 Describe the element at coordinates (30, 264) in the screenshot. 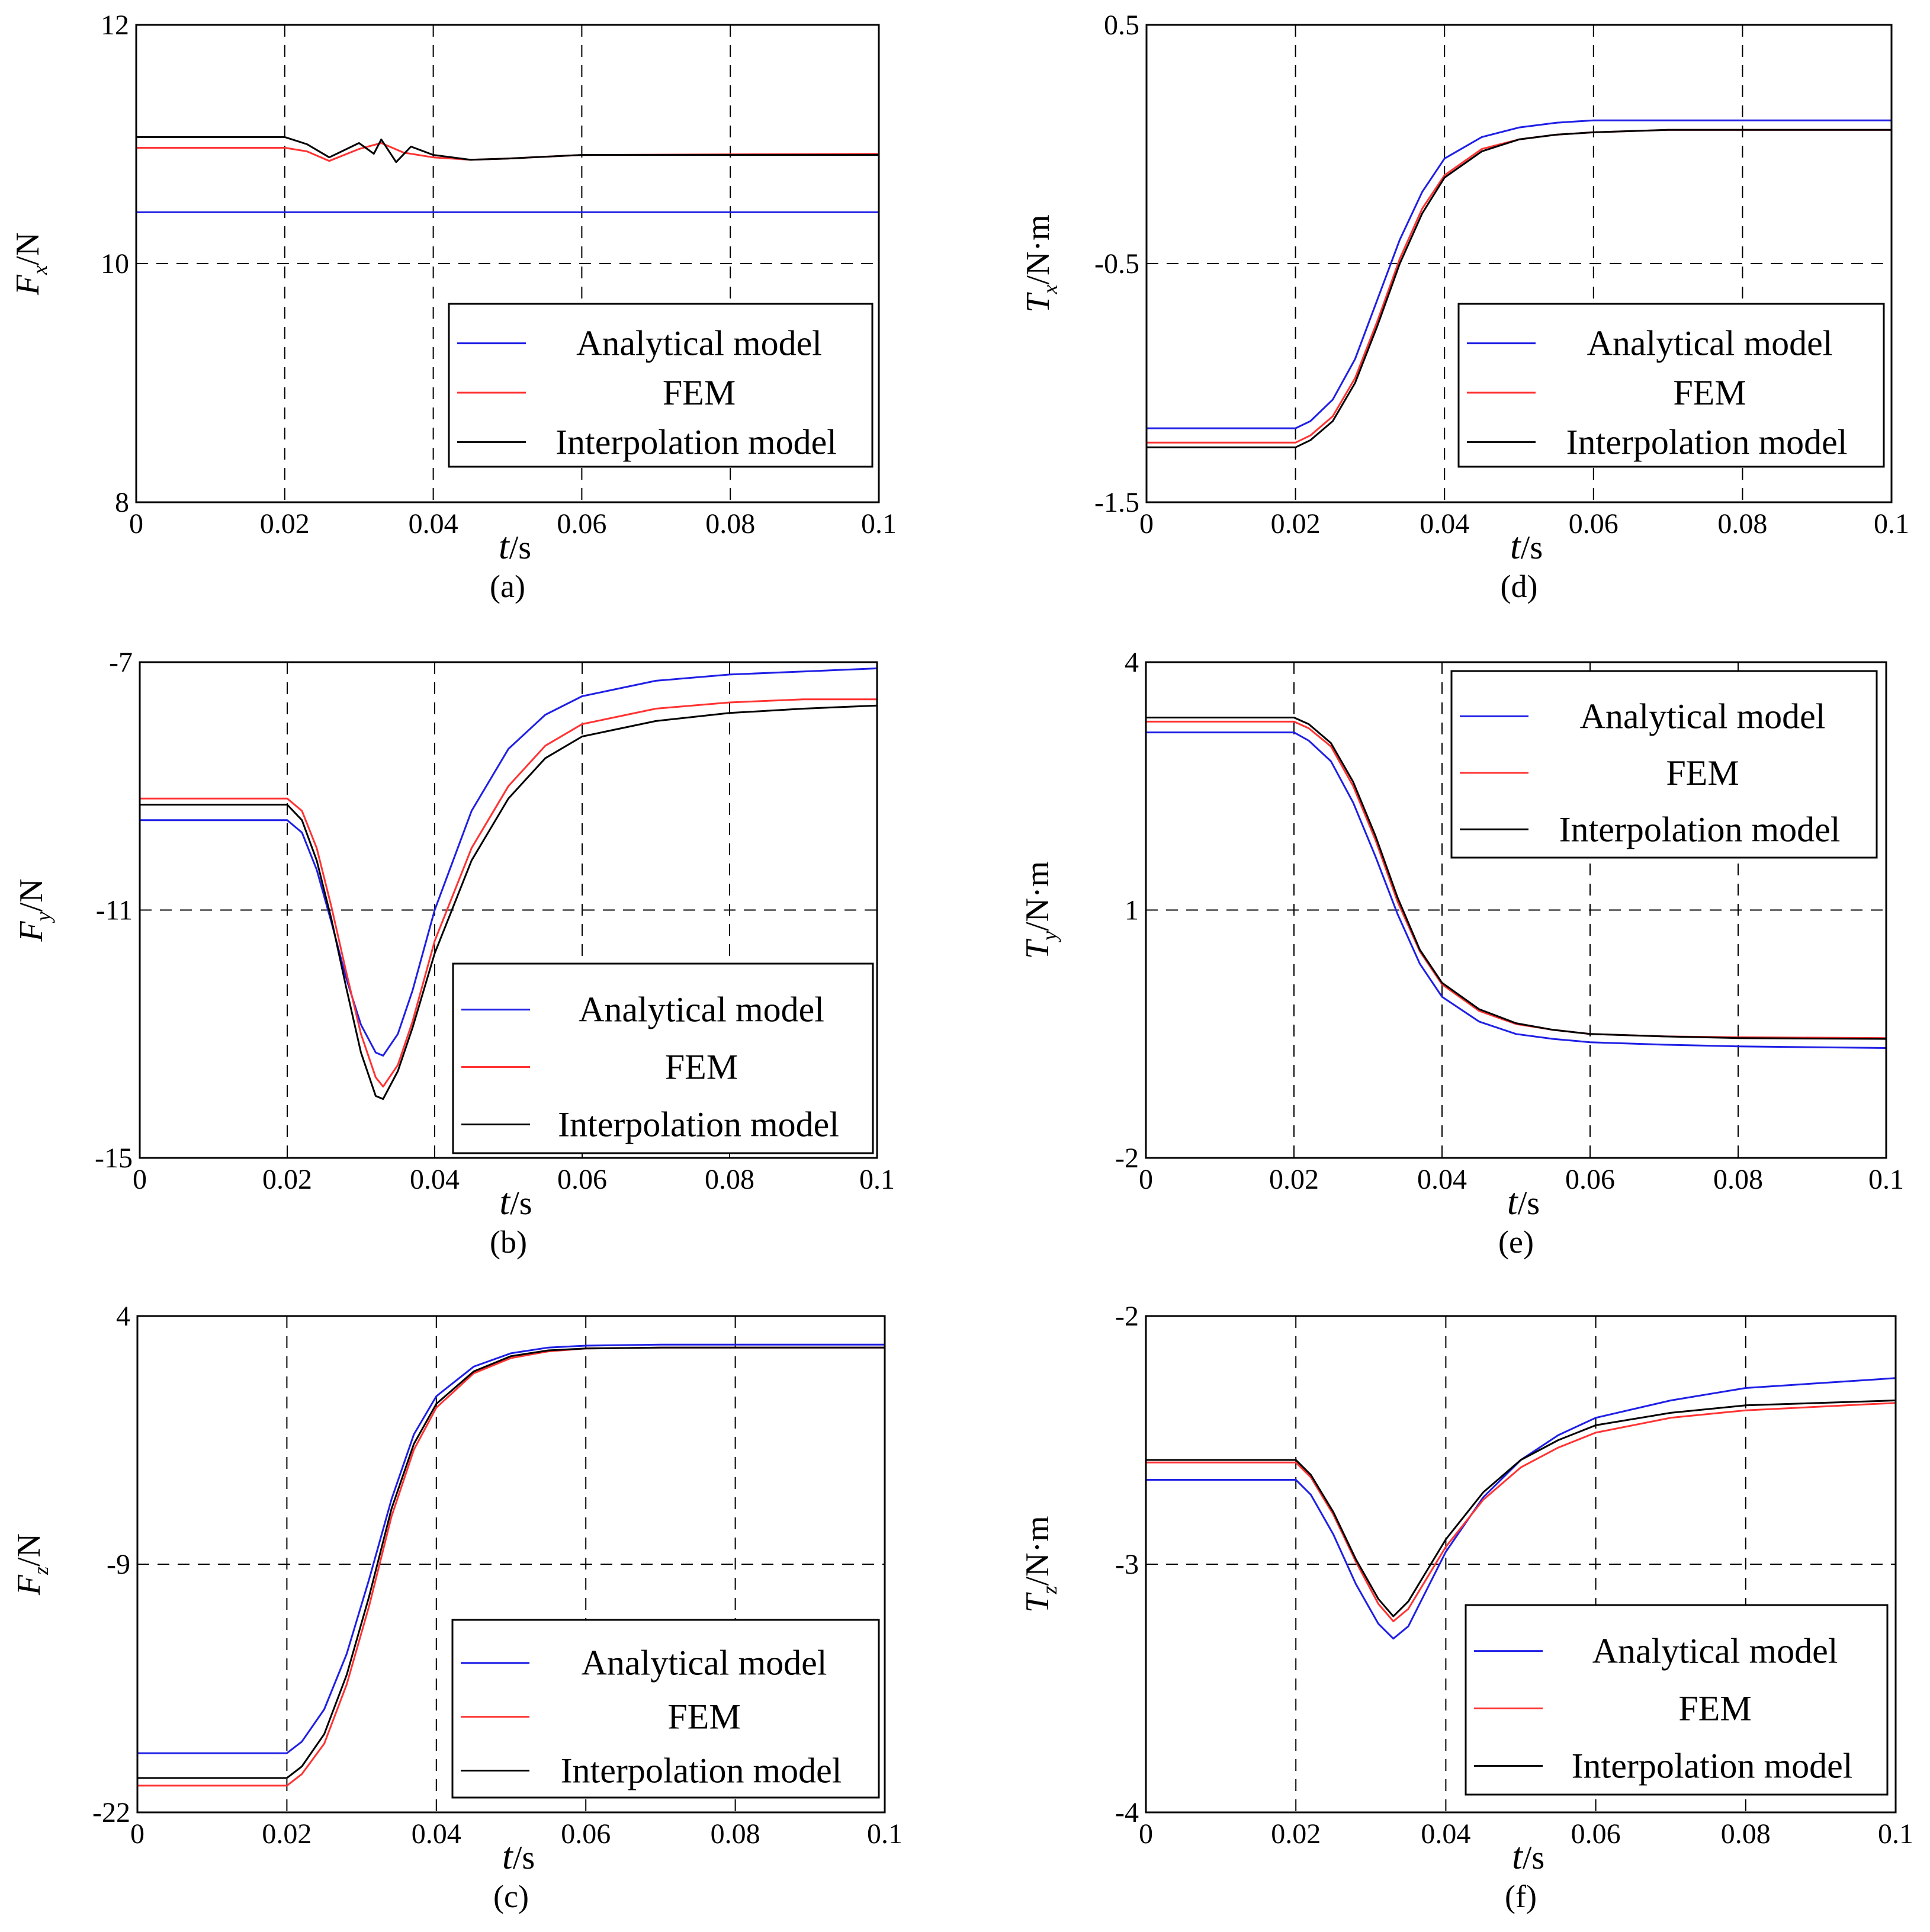

I see `y-axis-label: Fx/N` at that location.